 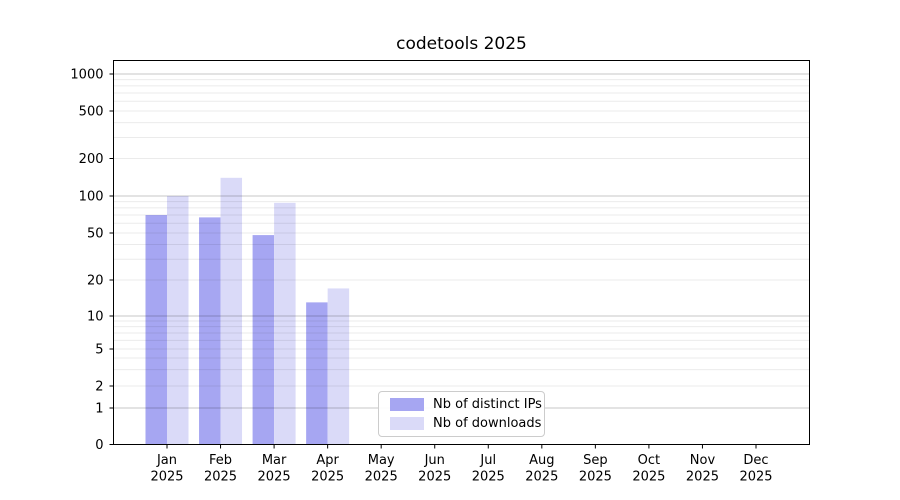 I want to click on x-tick-label-month: Mar, so click(x=274, y=460).